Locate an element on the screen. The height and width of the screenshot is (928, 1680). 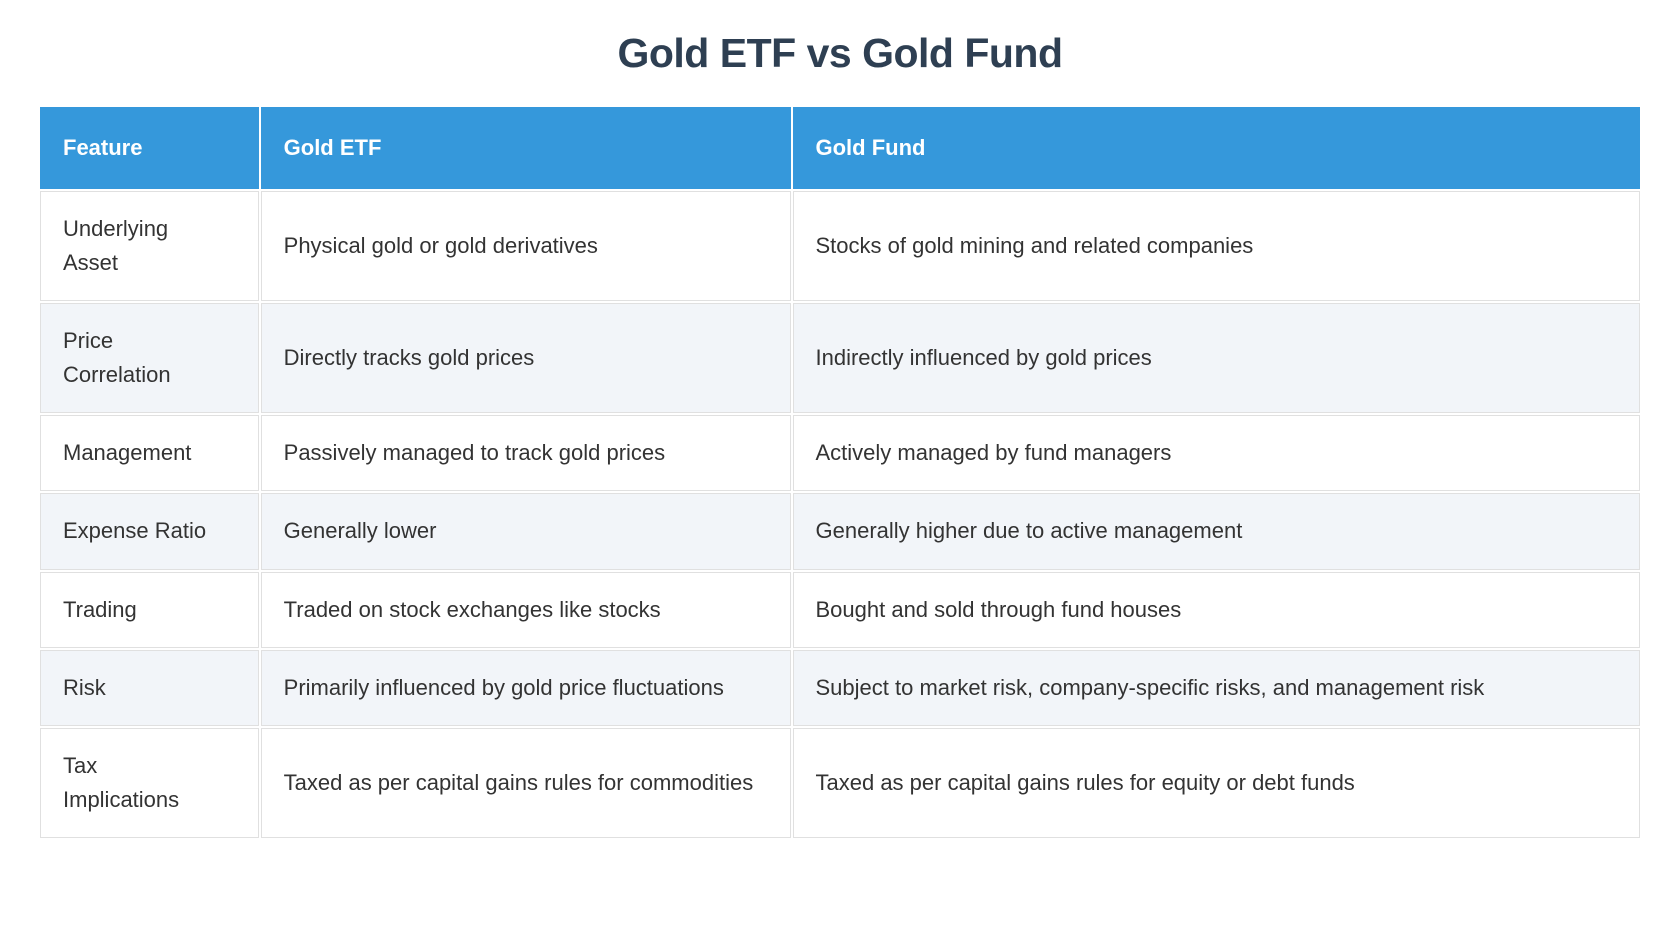
feature-cell: Expense Ratio is located at coordinates (149, 531).